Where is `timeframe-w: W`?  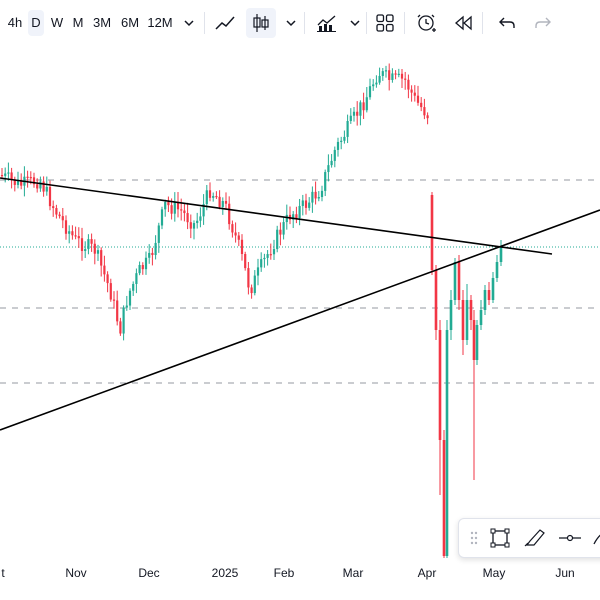 timeframe-w: W is located at coordinates (57, 22).